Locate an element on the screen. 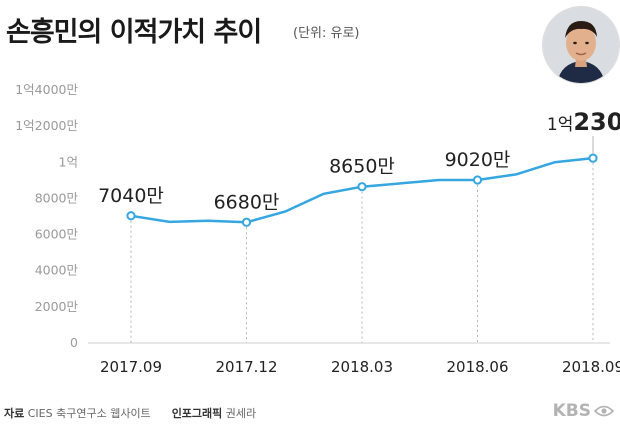  y-tick-label: 1억 is located at coordinates (68, 161).